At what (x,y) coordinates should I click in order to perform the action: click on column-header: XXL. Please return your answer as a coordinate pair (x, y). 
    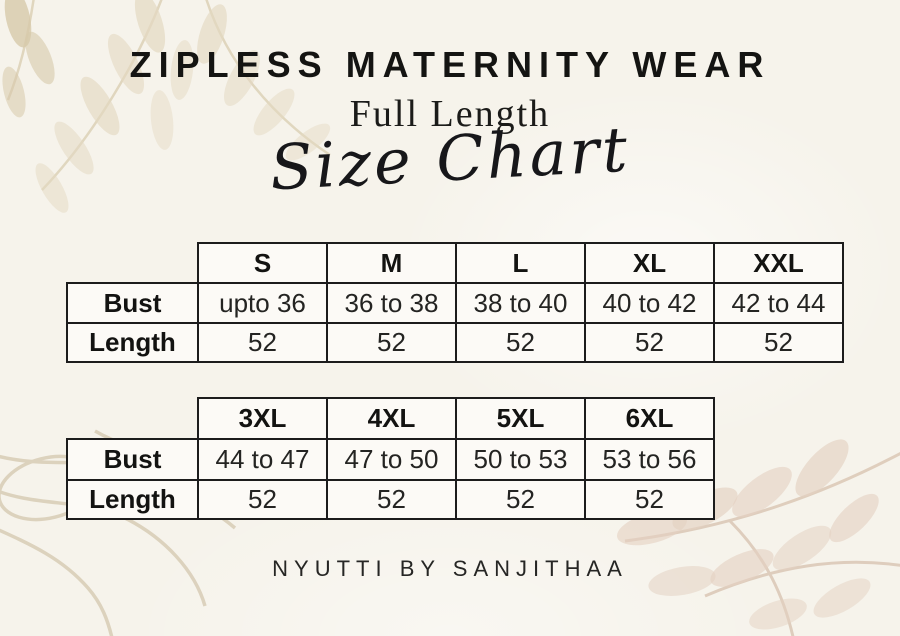
    Looking at the image, I should click on (778, 263).